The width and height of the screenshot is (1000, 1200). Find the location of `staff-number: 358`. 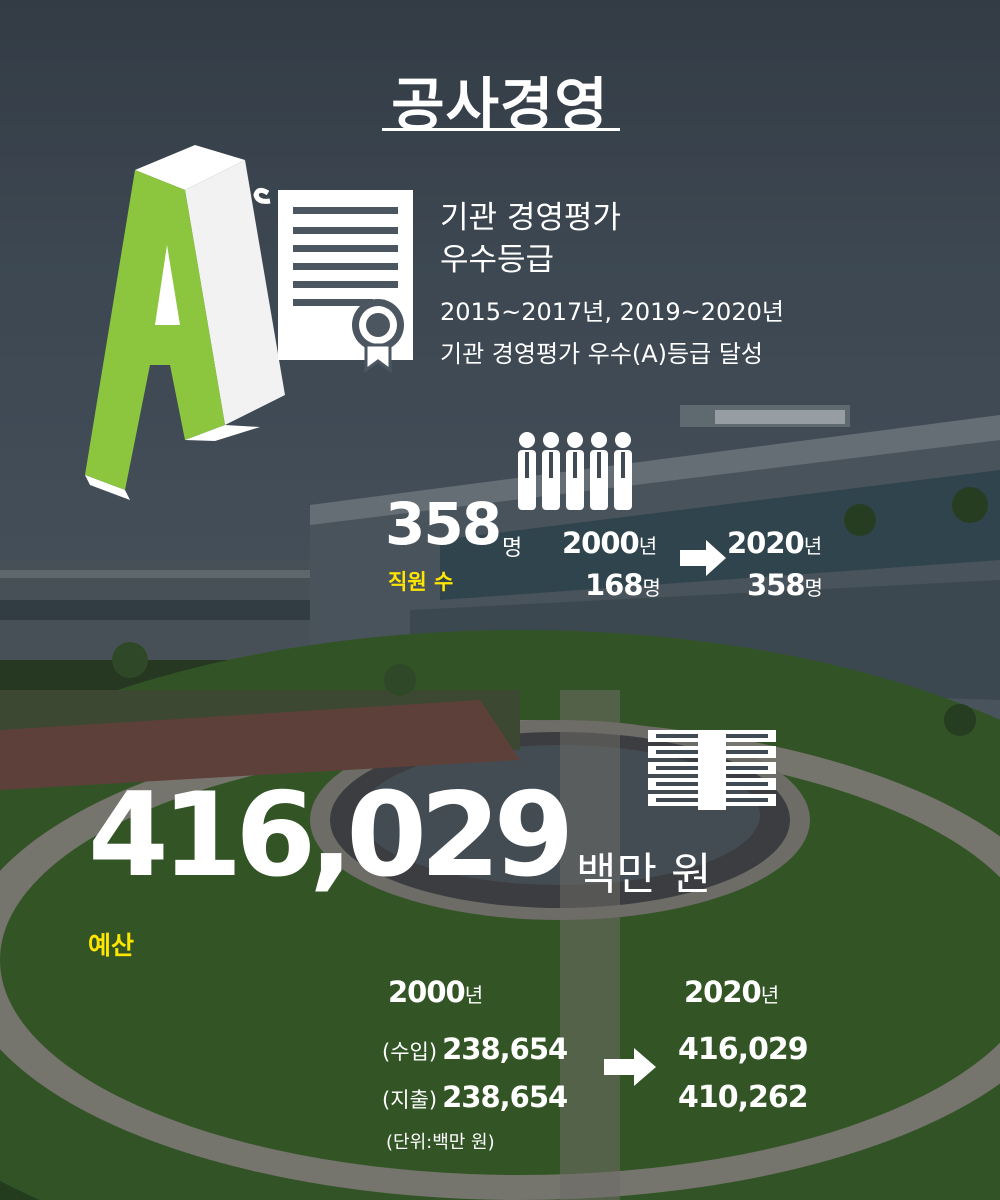

staff-number: 358 is located at coordinates (443, 524).